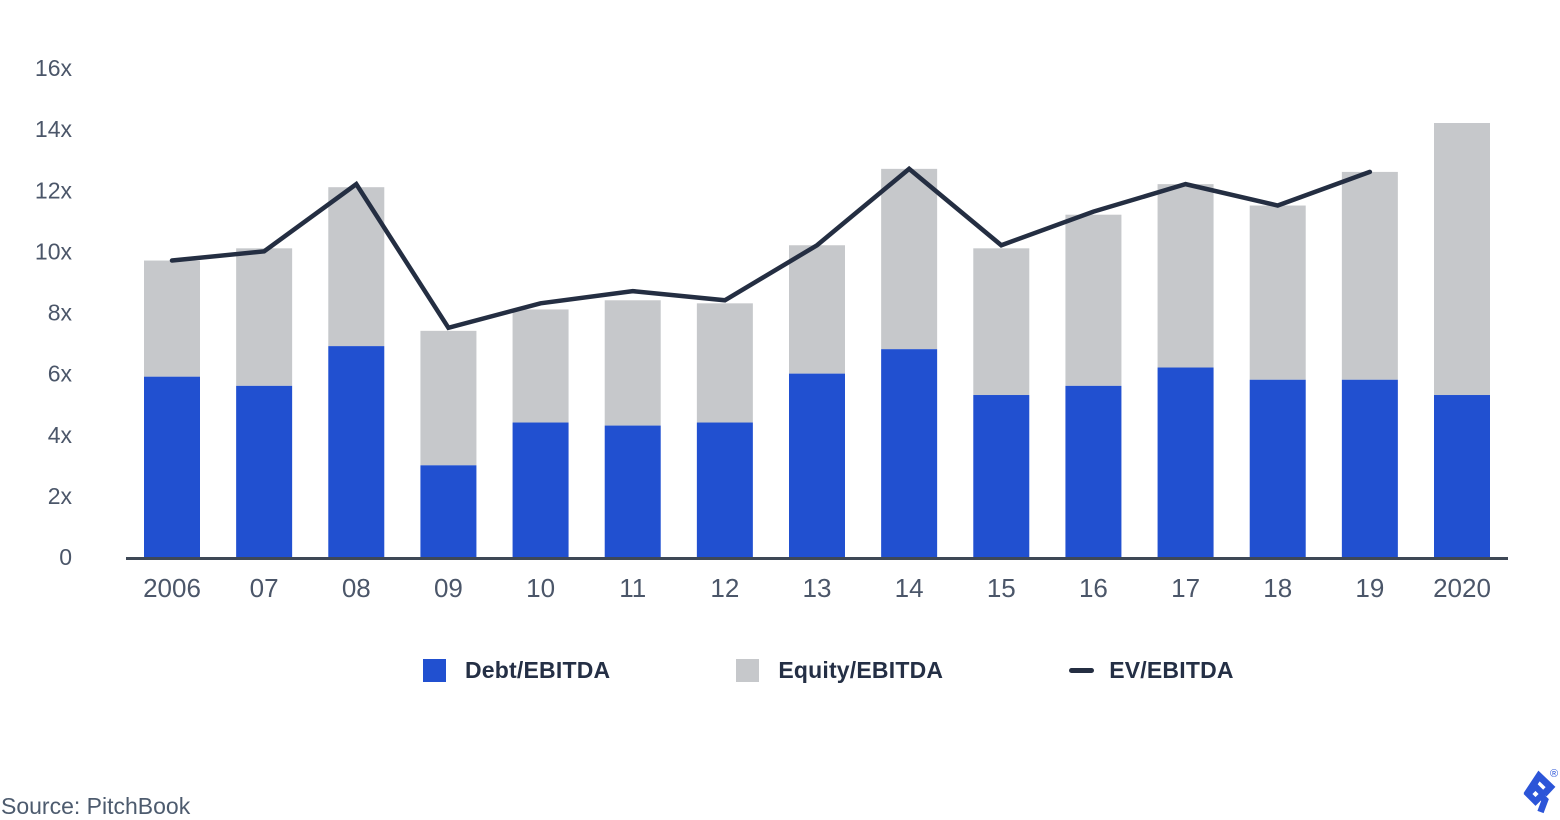 The height and width of the screenshot is (820, 1560). What do you see at coordinates (1185, 588) in the screenshot?
I see `x-axis-label: 17` at bounding box center [1185, 588].